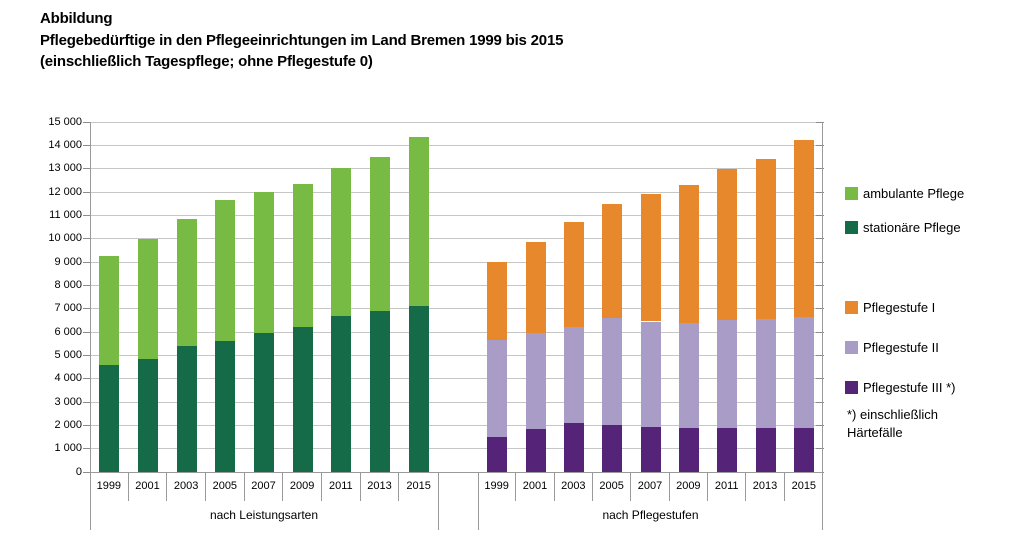 The height and width of the screenshot is (540, 1010). Describe the element at coordinates (264, 515) in the screenshot. I see `x-axis-group-label: nach Leistungsarten` at that location.